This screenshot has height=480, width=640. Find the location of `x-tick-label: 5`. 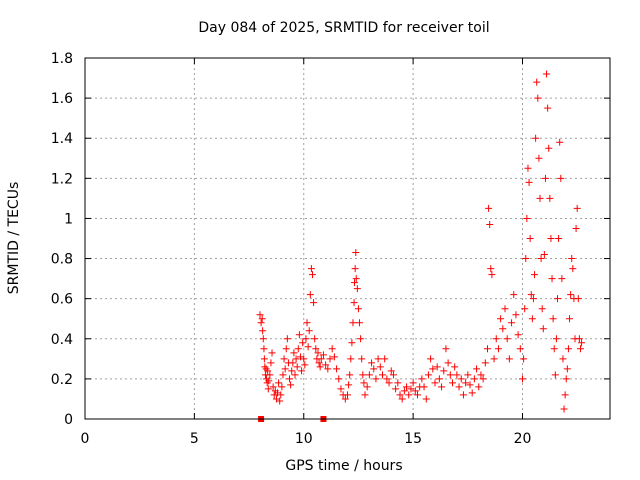

x-tick-label: 5 is located at coordinates (194, 439).